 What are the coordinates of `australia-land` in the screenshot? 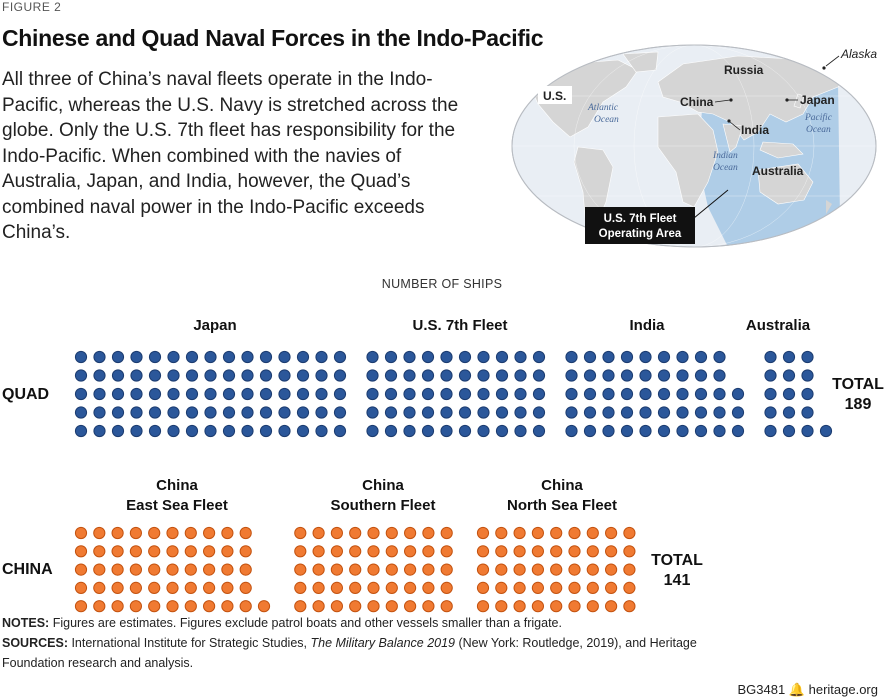 It's located at (785, 184).